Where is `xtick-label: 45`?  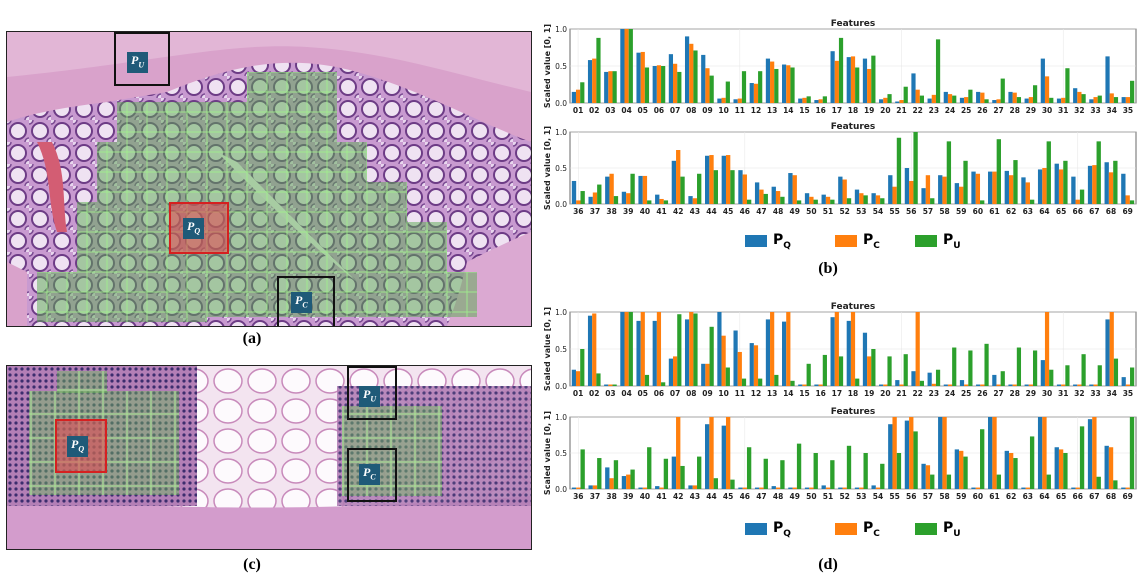 xtick-label: 45 is located at coordinates (728, 496).